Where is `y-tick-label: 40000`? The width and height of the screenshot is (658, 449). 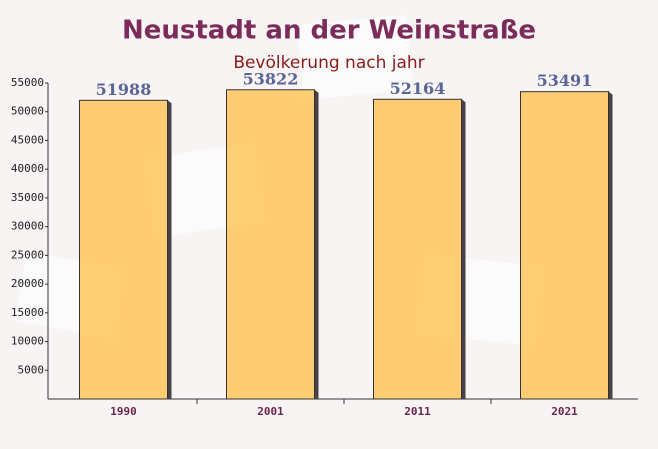
y-tick-label: 40000 is located at coordinates (27, 168).